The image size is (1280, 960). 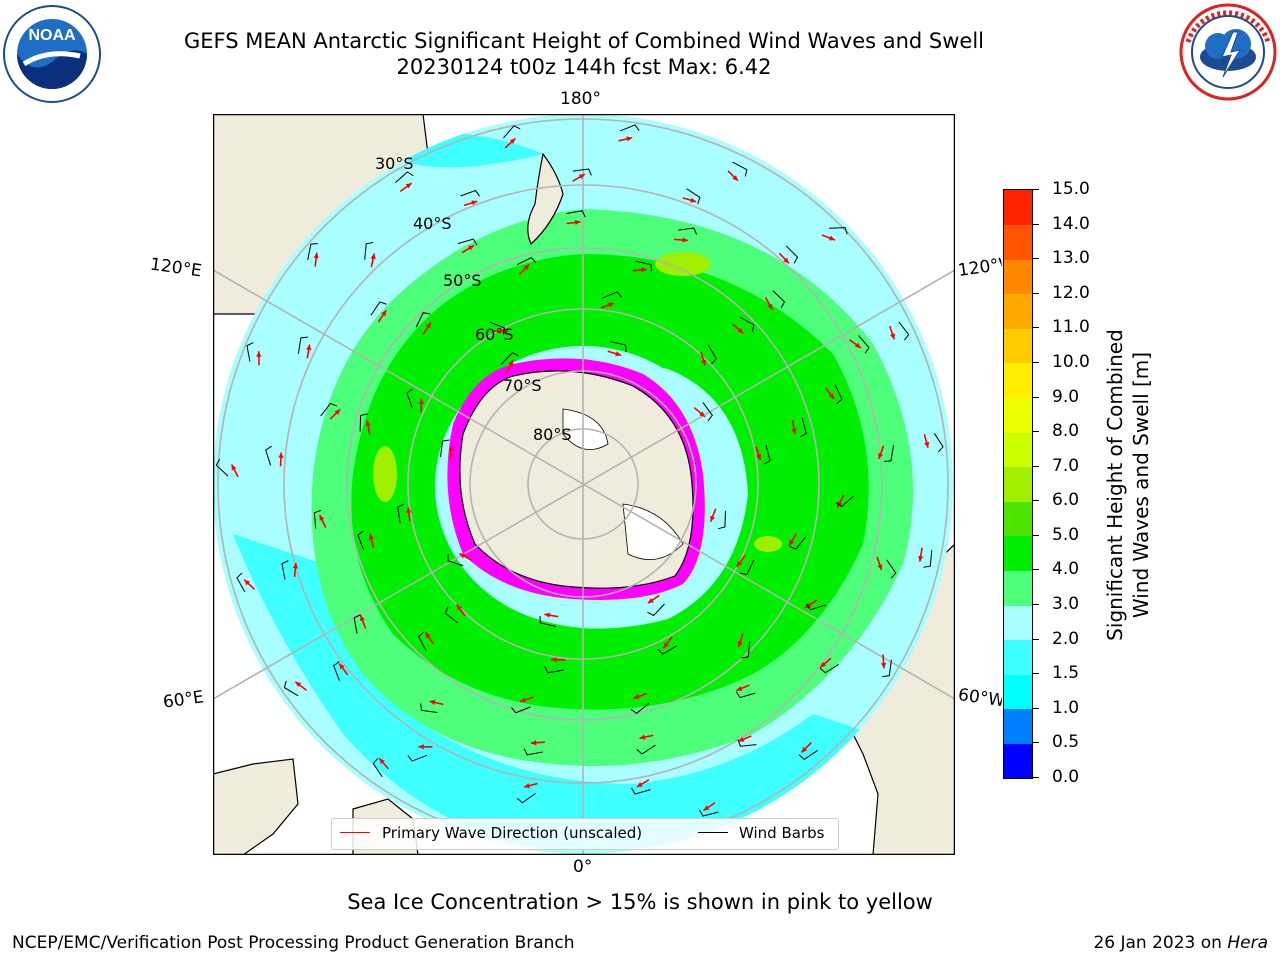 I want to click on colorbar-tick-label: 2.0, so click(x=1066, y=638).